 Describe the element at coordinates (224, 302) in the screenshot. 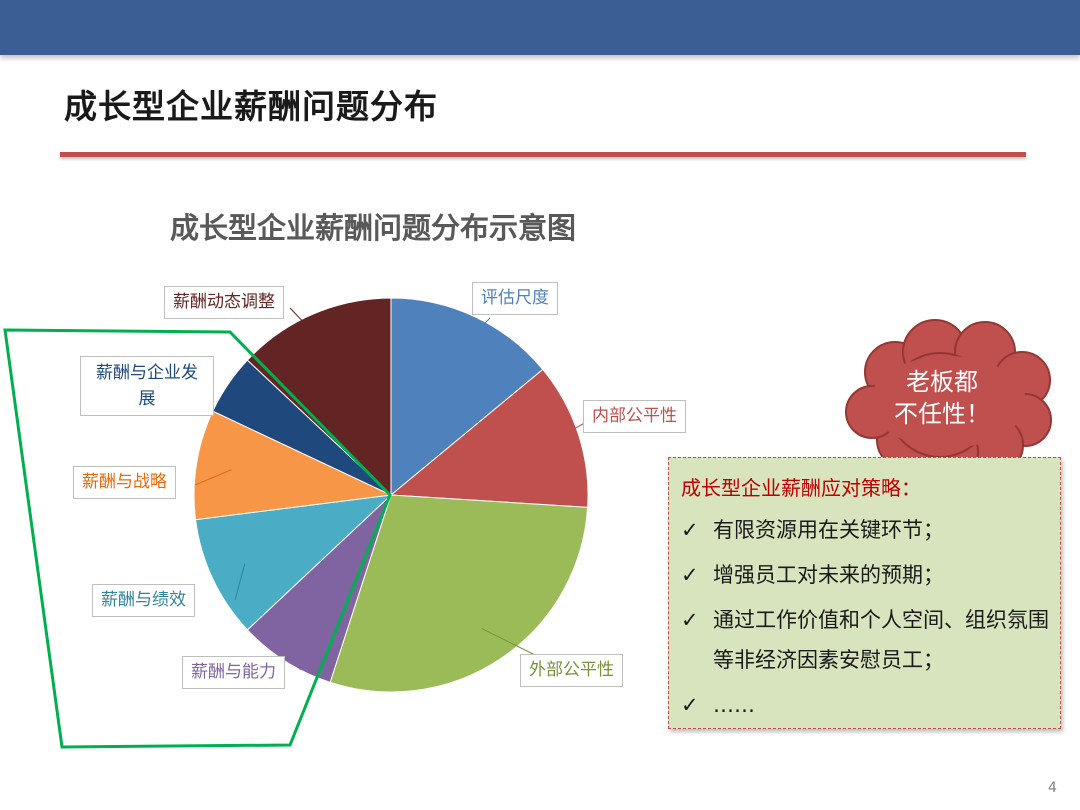

I see `label-dynamic-adjustment: 薪酬动态调整` at that location.